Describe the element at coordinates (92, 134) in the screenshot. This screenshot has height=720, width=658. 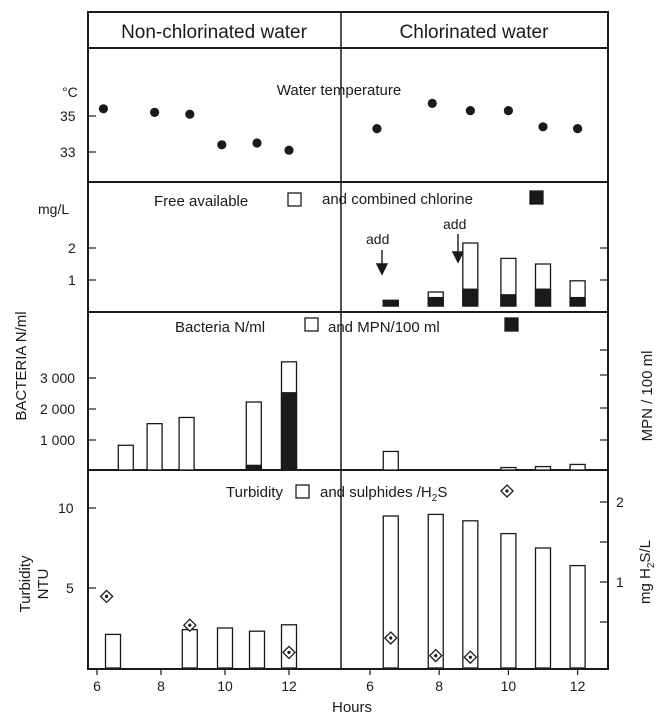
I see `temperature-axis-ticks` at that location.